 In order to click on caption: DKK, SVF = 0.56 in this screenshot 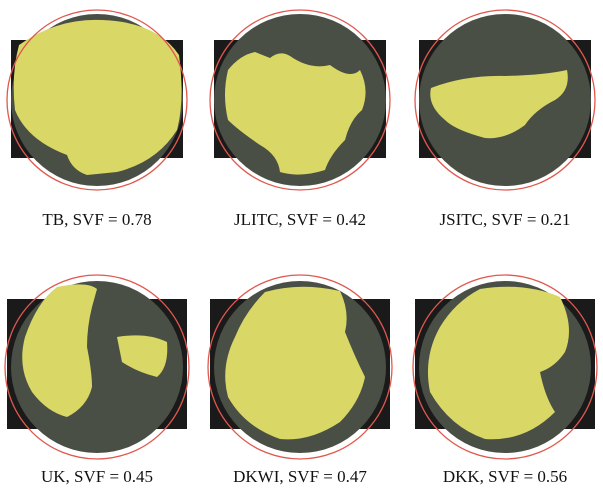, I will do `click(505, 476)`.